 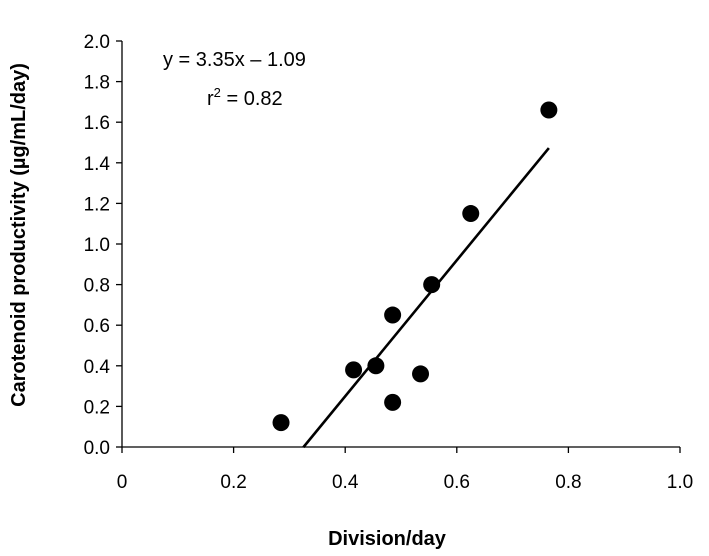 What do you see at coordinates (345, 482) in the screenshot?
I see `x-tick-label: 0.4` at bounding box center [345, 482].